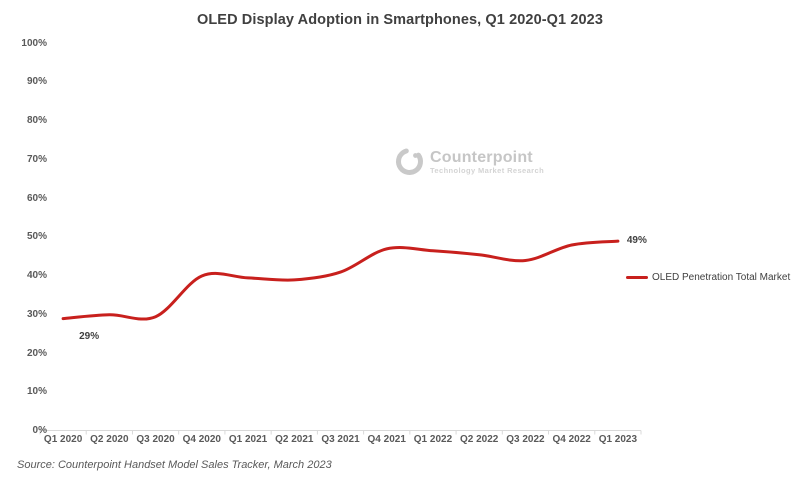 This screenshot has height=486, width=800. I want to click on x-axis-tick-label: Q3 2020, so click(155, 439).